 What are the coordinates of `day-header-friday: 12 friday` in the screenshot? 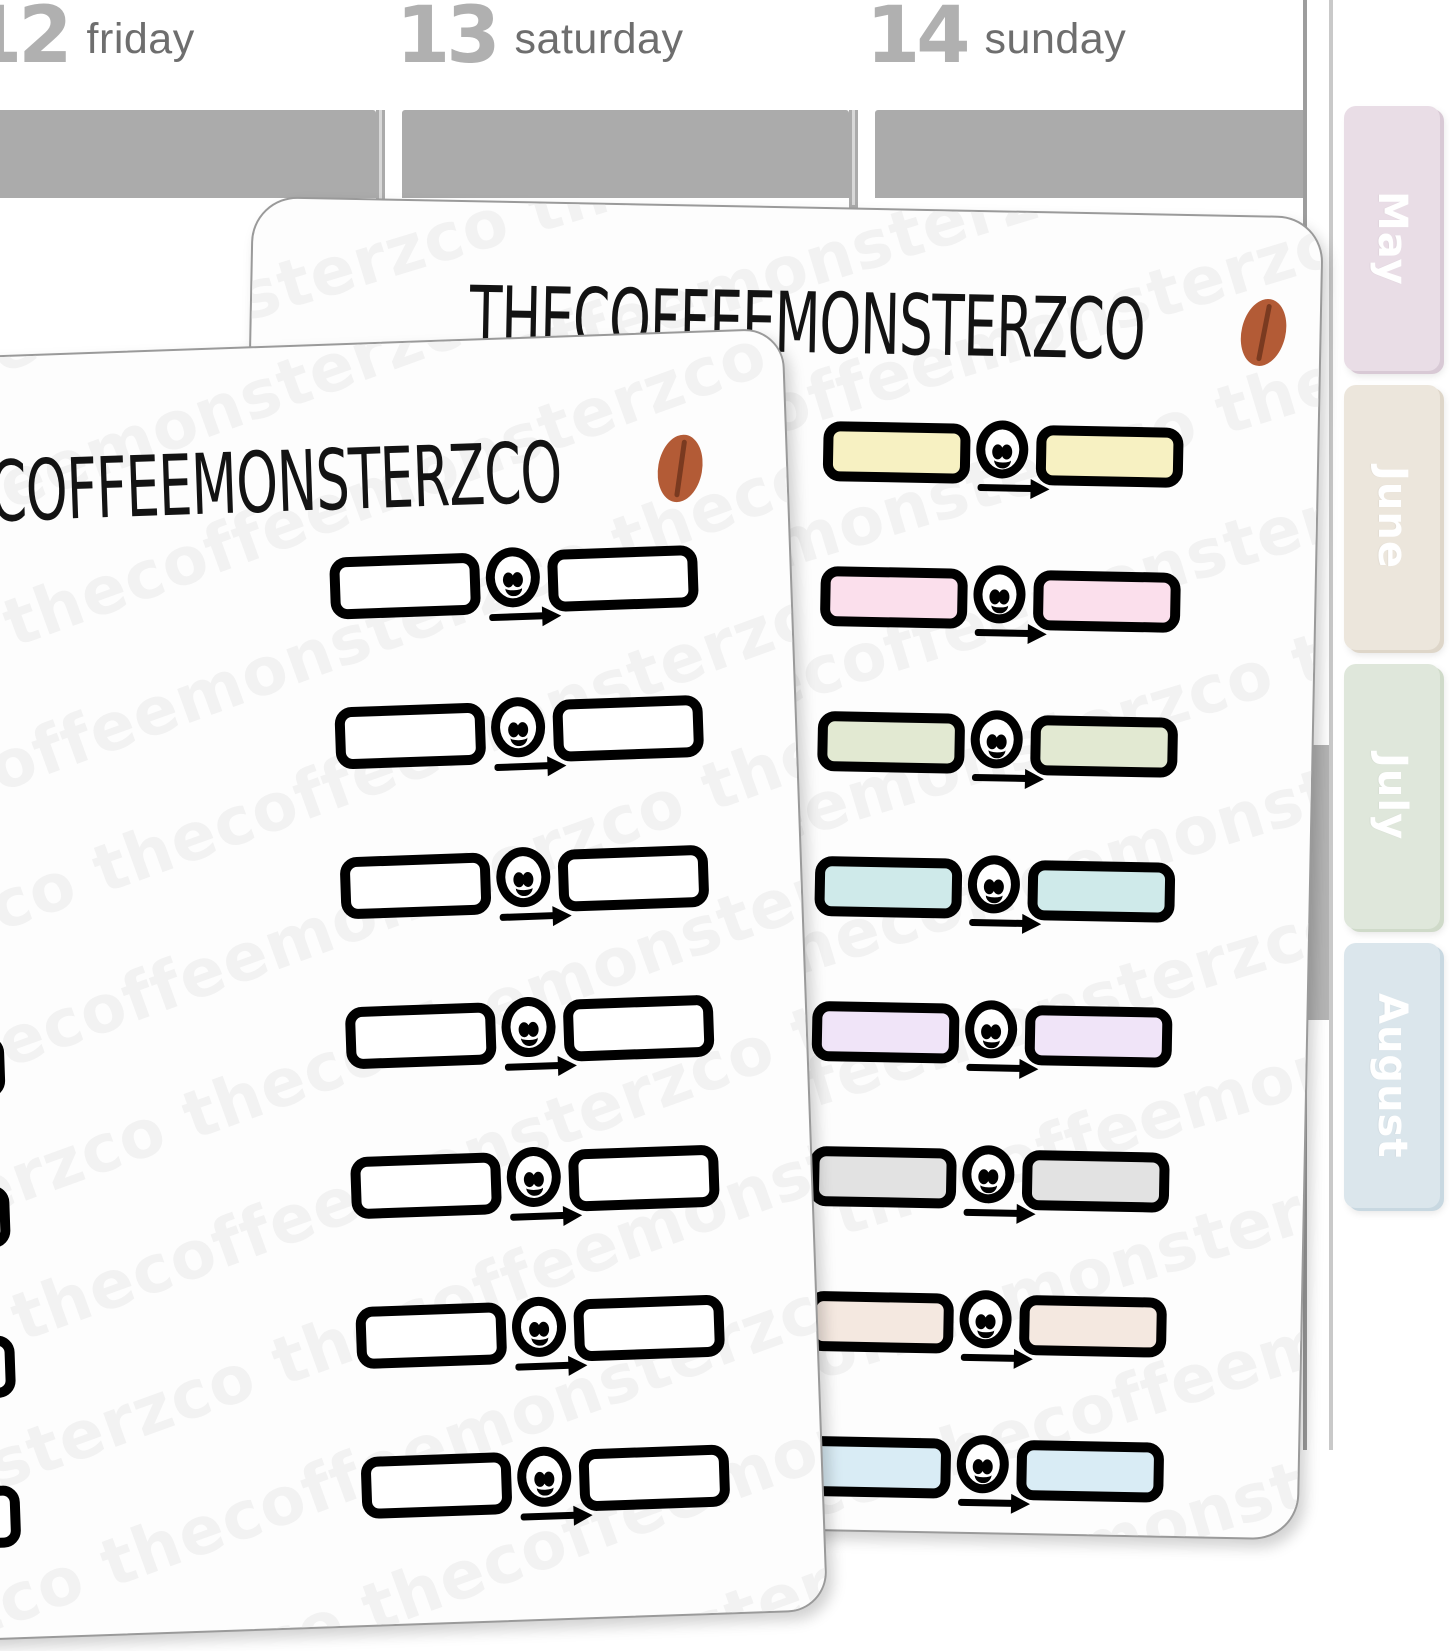 It's located at (184, 46).